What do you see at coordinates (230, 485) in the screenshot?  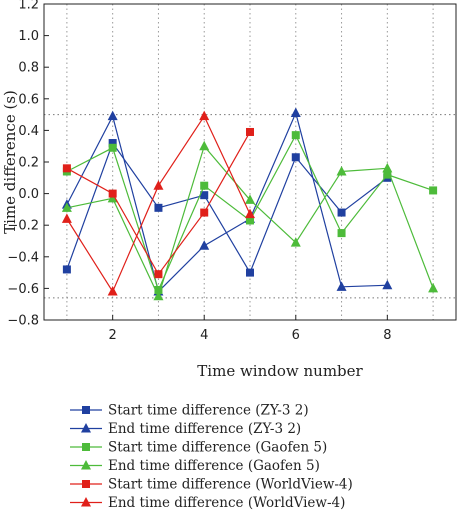 I see `legend-label: Start time difference (WorldView-4)` at bounding box center [230, 485].